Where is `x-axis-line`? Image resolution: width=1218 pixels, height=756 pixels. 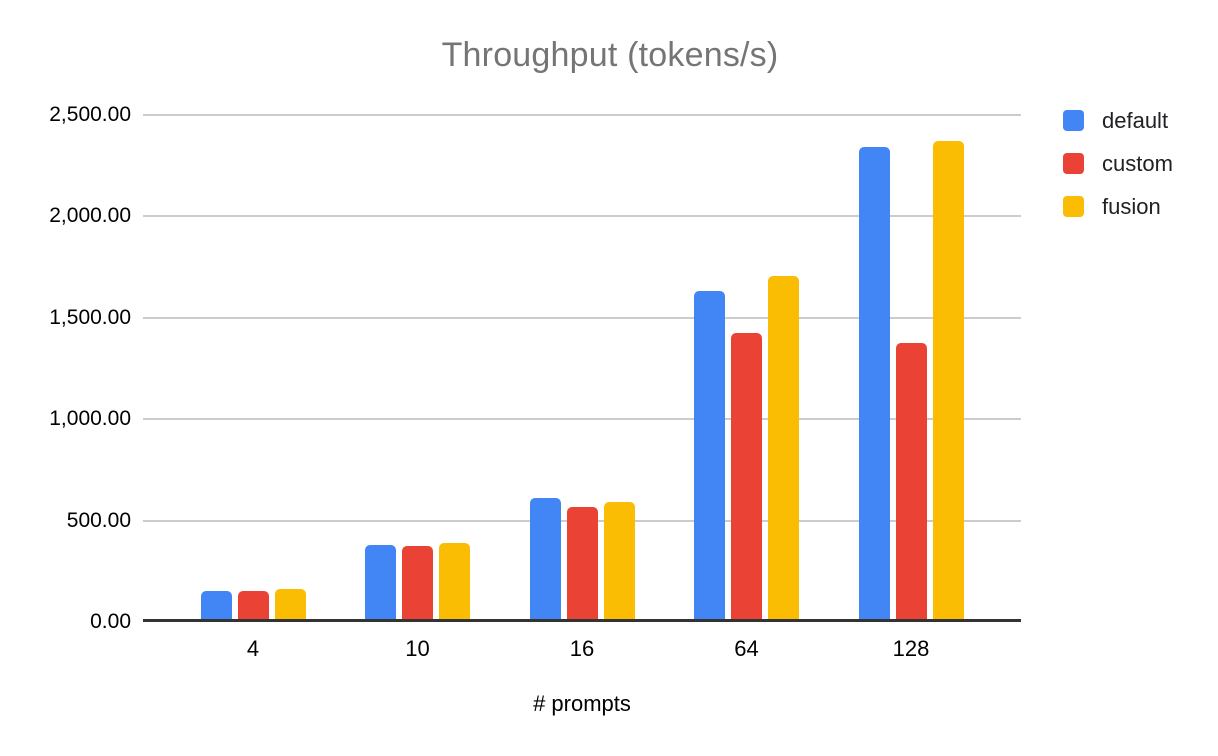
x-axis-line is located at coordinates (582, 620).